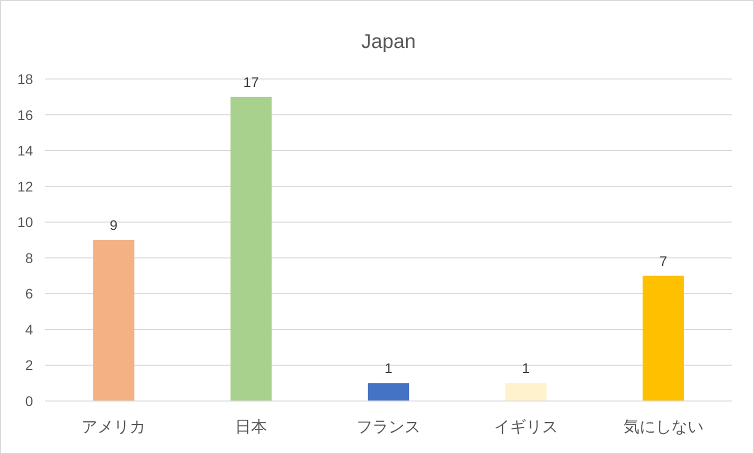  I want to click on data-label: 17, so click(251, 82).